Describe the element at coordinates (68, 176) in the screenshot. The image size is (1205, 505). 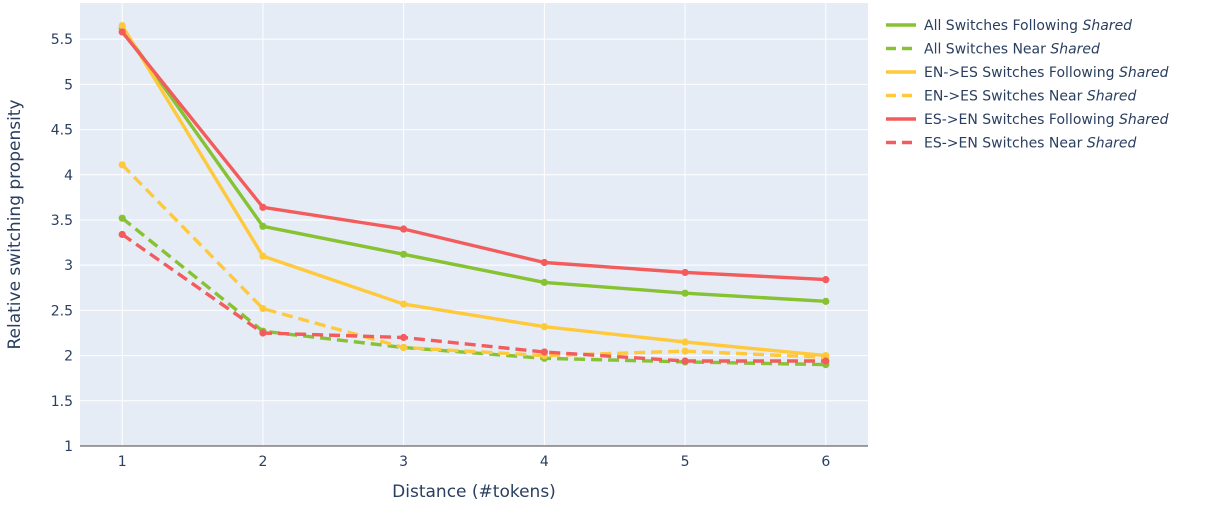
I see `y-tick-label: 4` at that location.